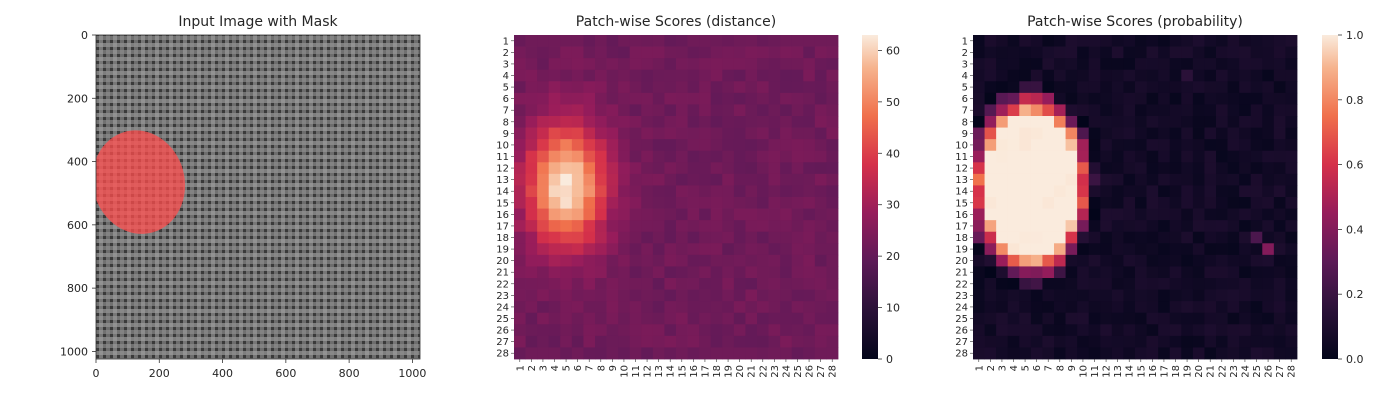 The width and height of the screenshot is (1400, 400). I want to click on col-tick-label: 21, so click(1211, 371).